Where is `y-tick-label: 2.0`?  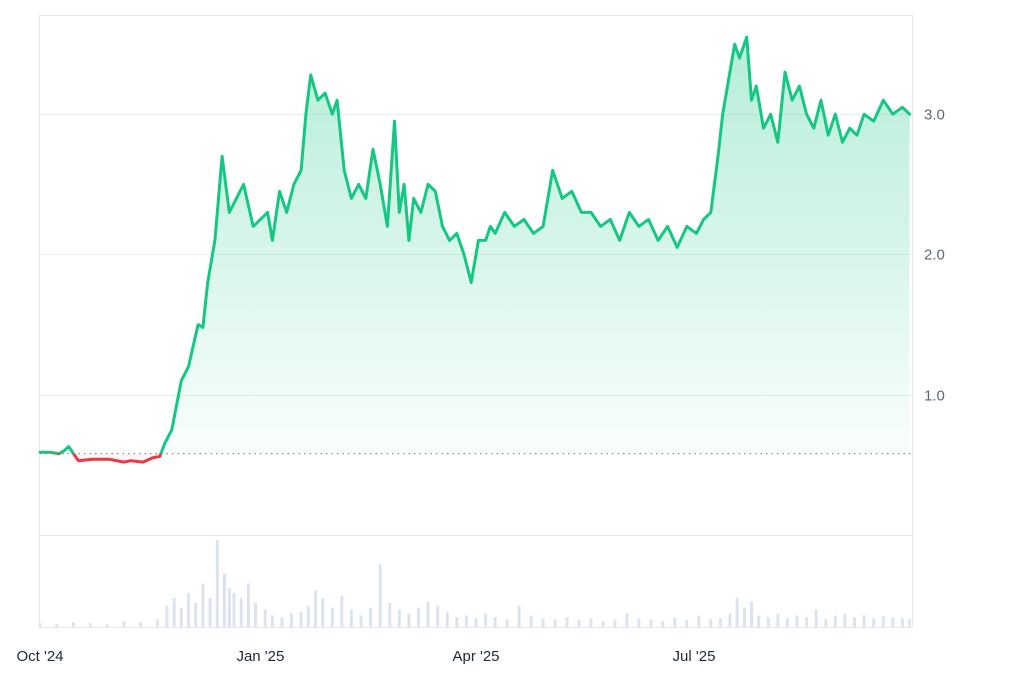
y-tick-label: 2.0 is located at coordinates (934, 255).